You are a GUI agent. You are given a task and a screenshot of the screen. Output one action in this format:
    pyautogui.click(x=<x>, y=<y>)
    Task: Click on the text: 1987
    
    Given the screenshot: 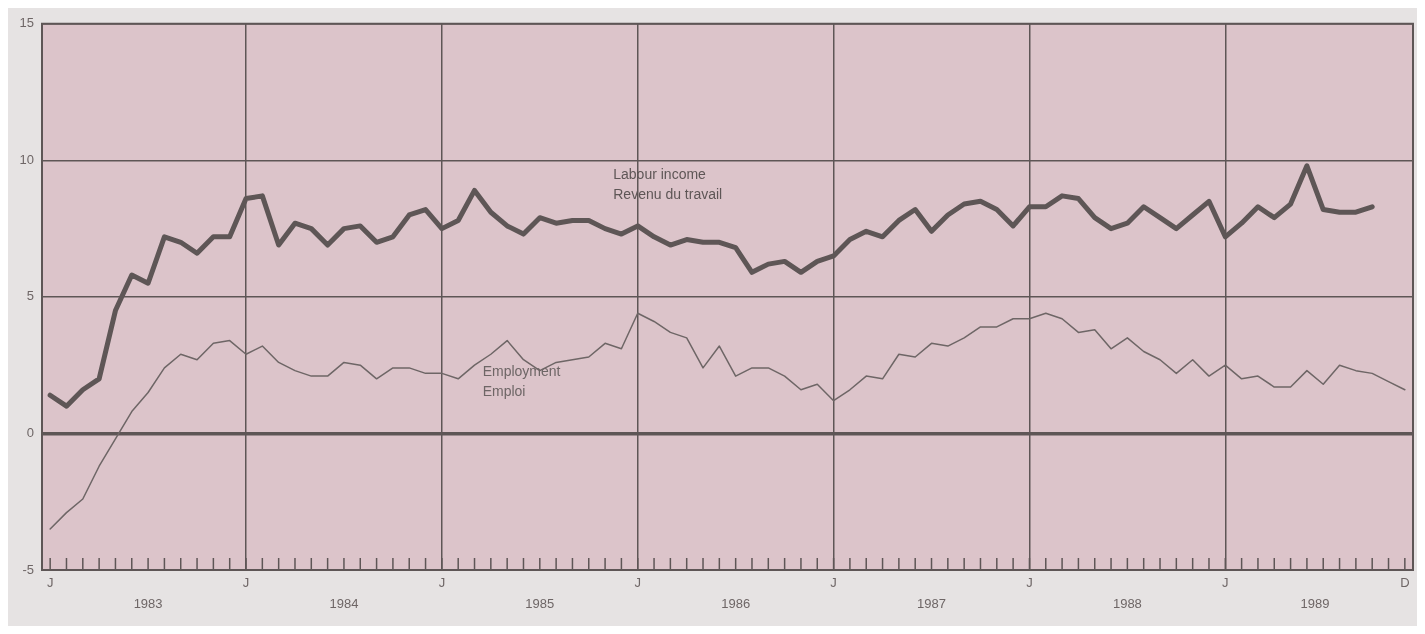 What is the action you would take?
    pyautogui.click(x=931, y=604)
    